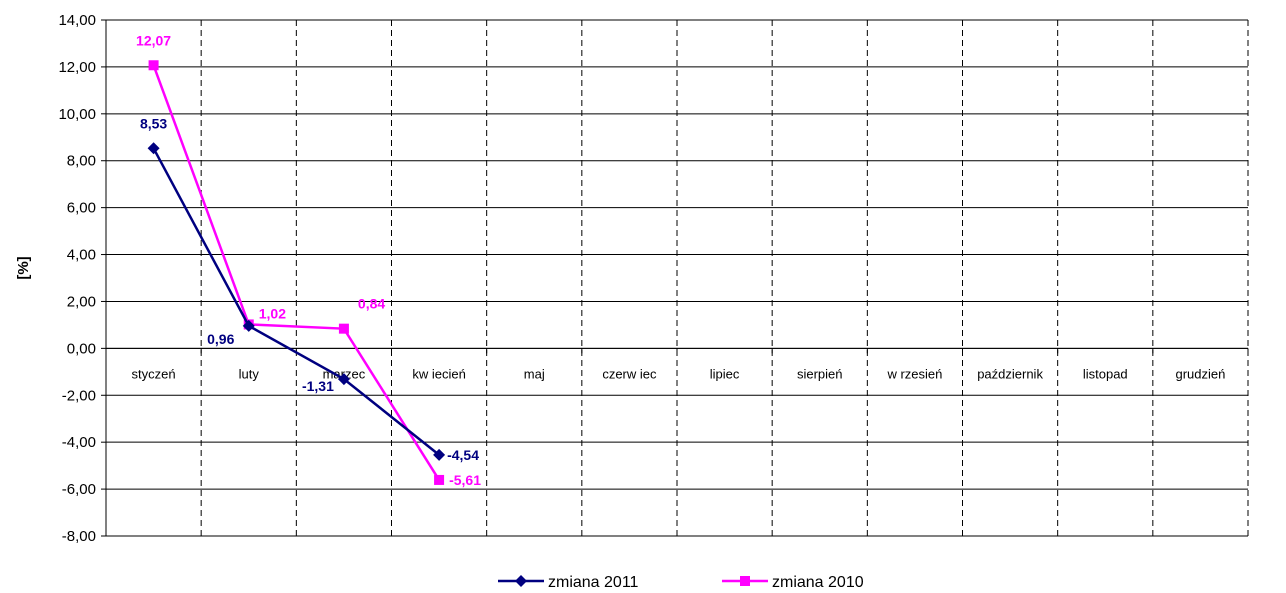 This screenshot has height=593, width=1286. What do you see at coordinates (593, 582) in the screenshot?
I see `legend-label: zmiana 2011` at bounding box center [593, 582].